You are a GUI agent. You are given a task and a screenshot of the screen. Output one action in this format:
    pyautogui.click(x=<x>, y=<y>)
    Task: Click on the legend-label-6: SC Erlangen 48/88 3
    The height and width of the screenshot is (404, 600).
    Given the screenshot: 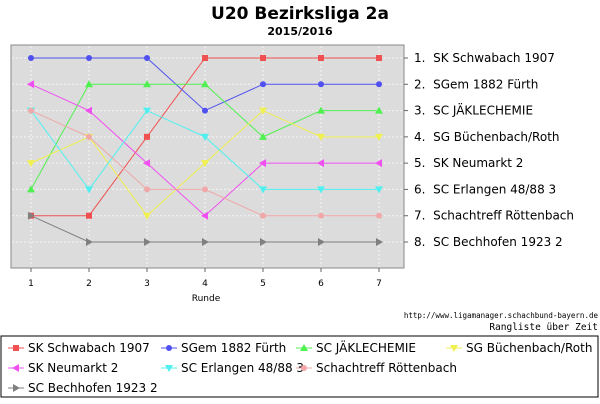 What is the action you would take?
    pyautogui.click(x=242, y=368)
    